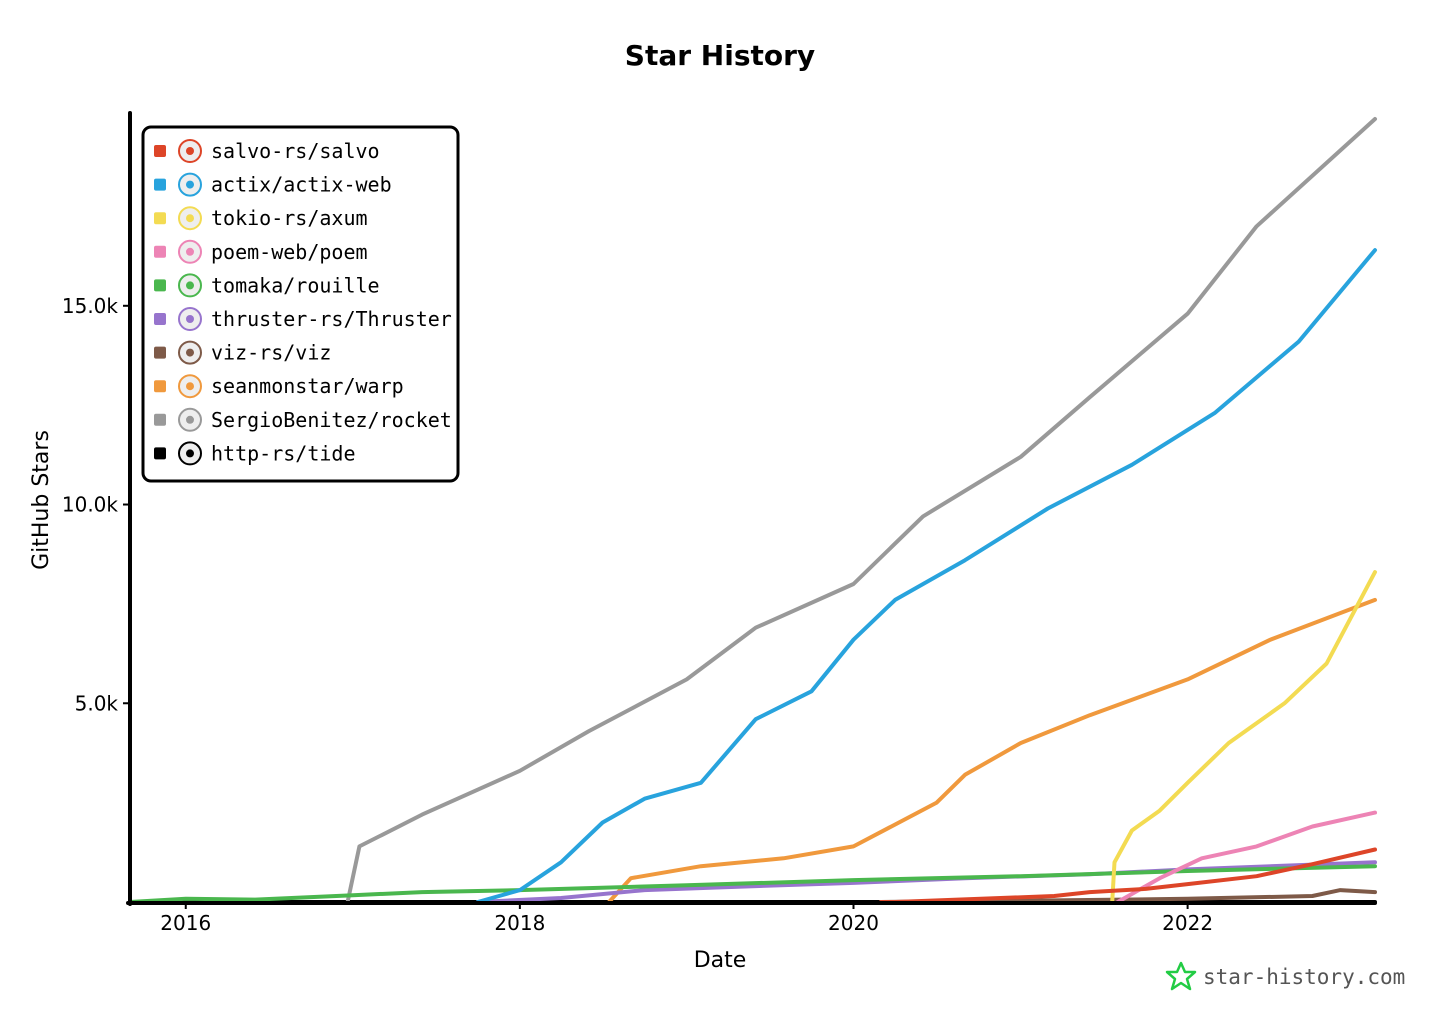 The width and height of the screenshot is (1440, 1016). What do you see at coordinates (295, 285) in the screenshot?
I see `legend-label: tomaka/rouille` at bounding box center [295, 285].